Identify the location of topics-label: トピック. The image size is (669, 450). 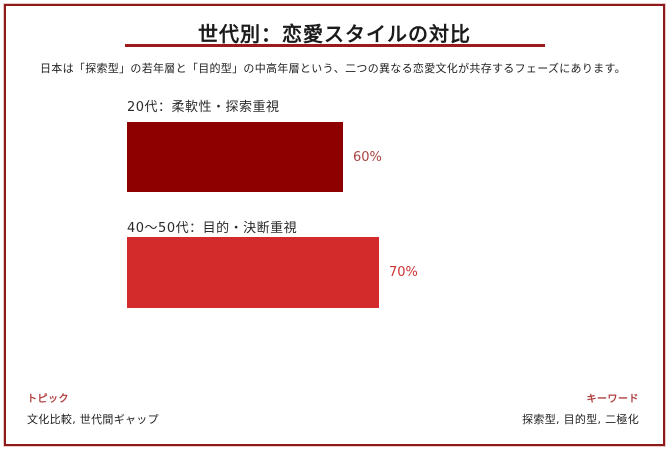
(48, 399).